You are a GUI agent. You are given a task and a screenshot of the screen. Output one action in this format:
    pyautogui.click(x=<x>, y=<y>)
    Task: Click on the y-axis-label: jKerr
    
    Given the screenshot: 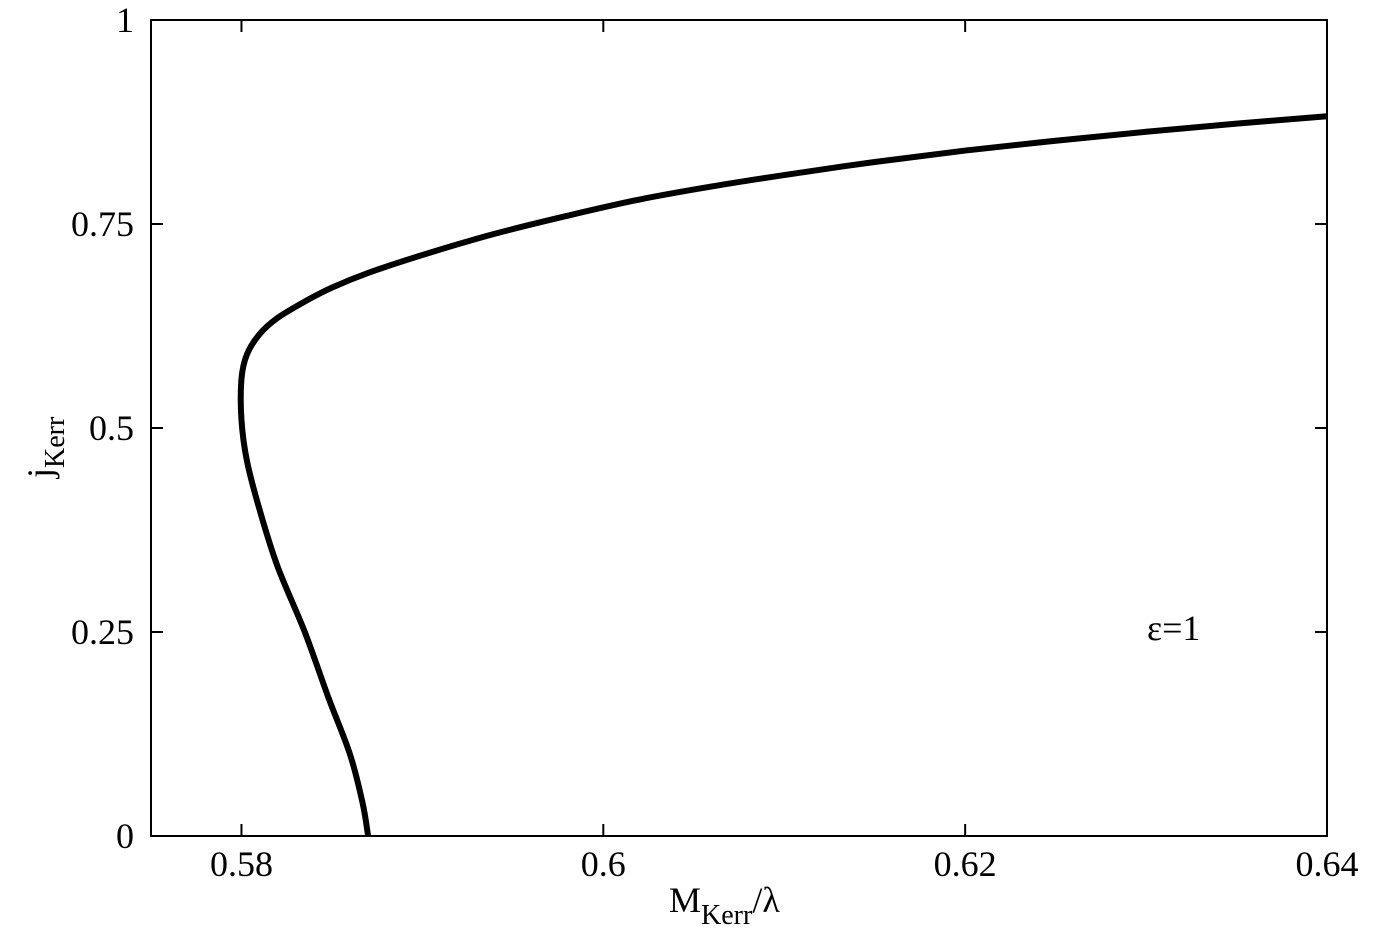 What is the action you would take?
    pyautogui.click(x=45, y=448)
    